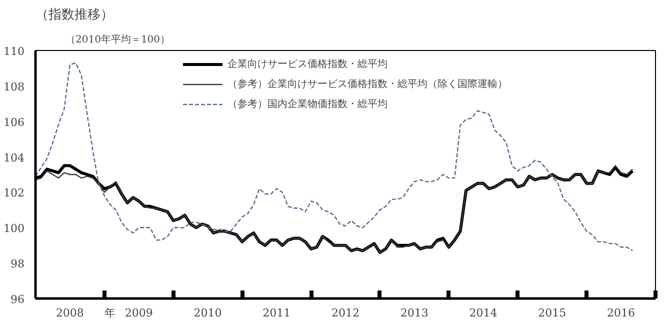  What do you see at coordinates (276, 313) in the screenshot?
I see `x-tick-label: 2011` at bounding box center [276, 313].